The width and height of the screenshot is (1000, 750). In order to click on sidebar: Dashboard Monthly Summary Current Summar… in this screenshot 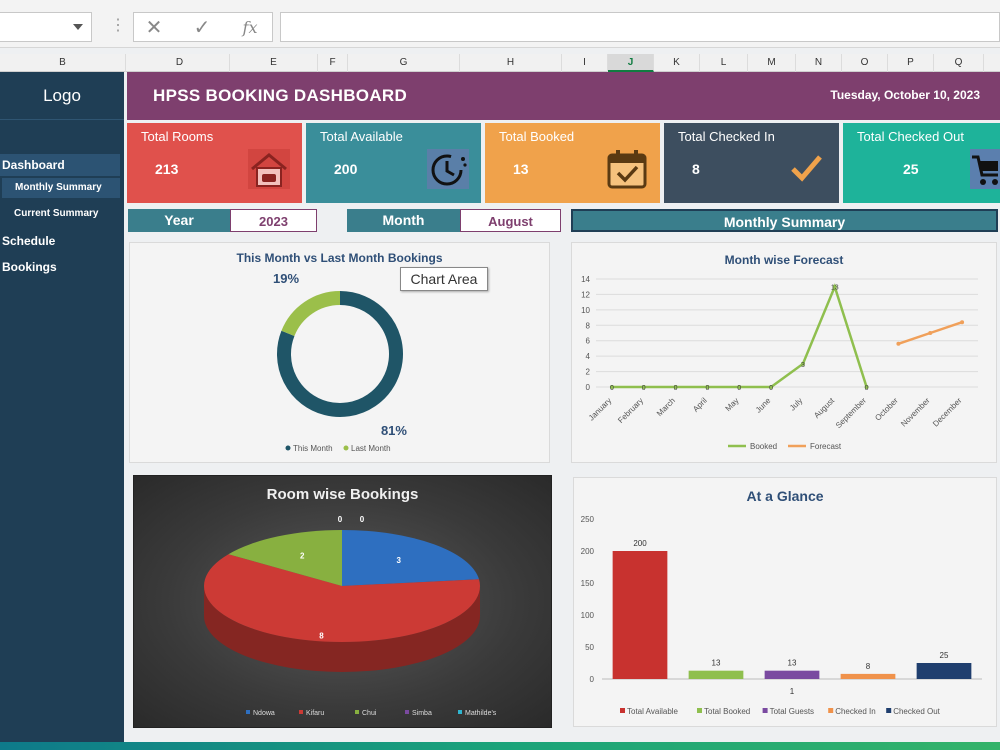, I will do `click(62, 407)`.